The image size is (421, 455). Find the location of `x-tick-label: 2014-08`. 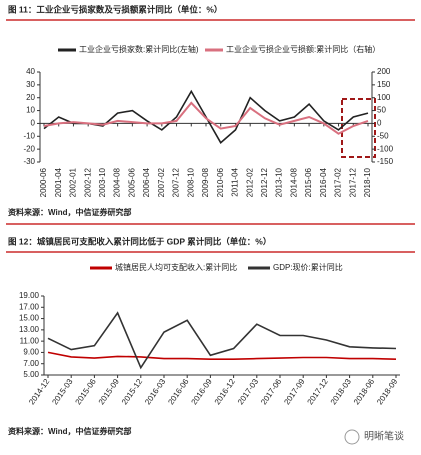

x-tick-label: 2014-08 is located at coordinates (293, 182).